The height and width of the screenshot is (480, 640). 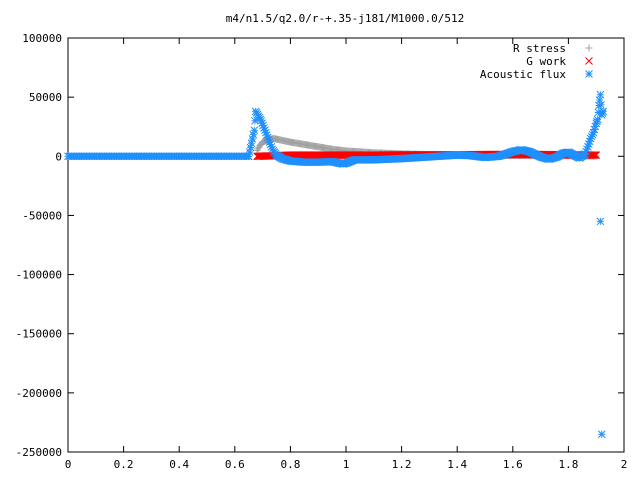 What do you see at coordinates (42, 38) in the screenshot?
I see `y-tick-label: 100000` at bounding box center [42, 38].